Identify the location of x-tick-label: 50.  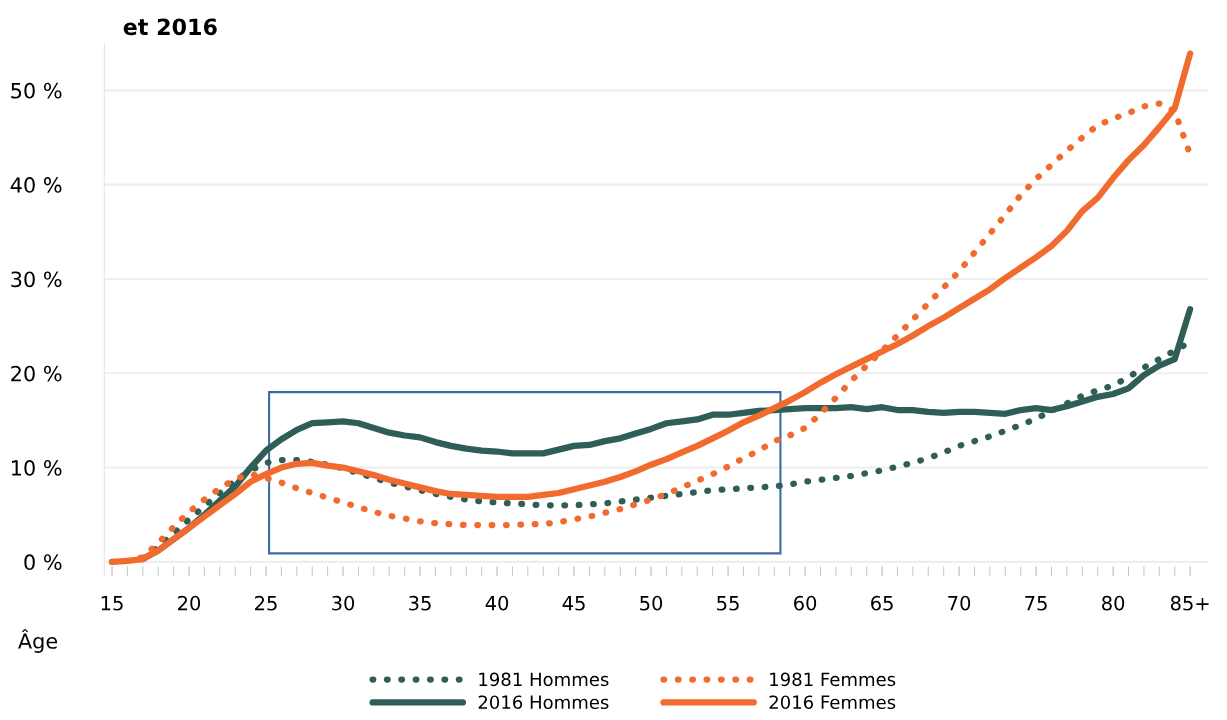
(651, 603).